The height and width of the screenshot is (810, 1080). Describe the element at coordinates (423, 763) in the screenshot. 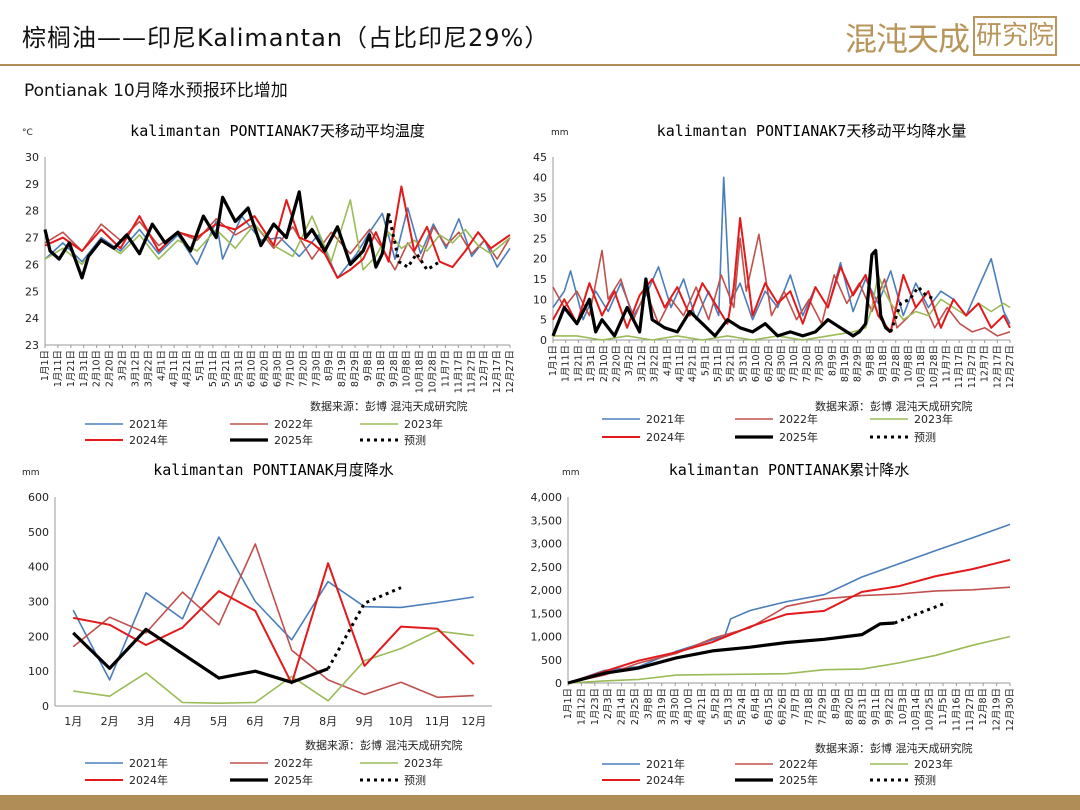

I see `legend-label: 2023年` at that location.